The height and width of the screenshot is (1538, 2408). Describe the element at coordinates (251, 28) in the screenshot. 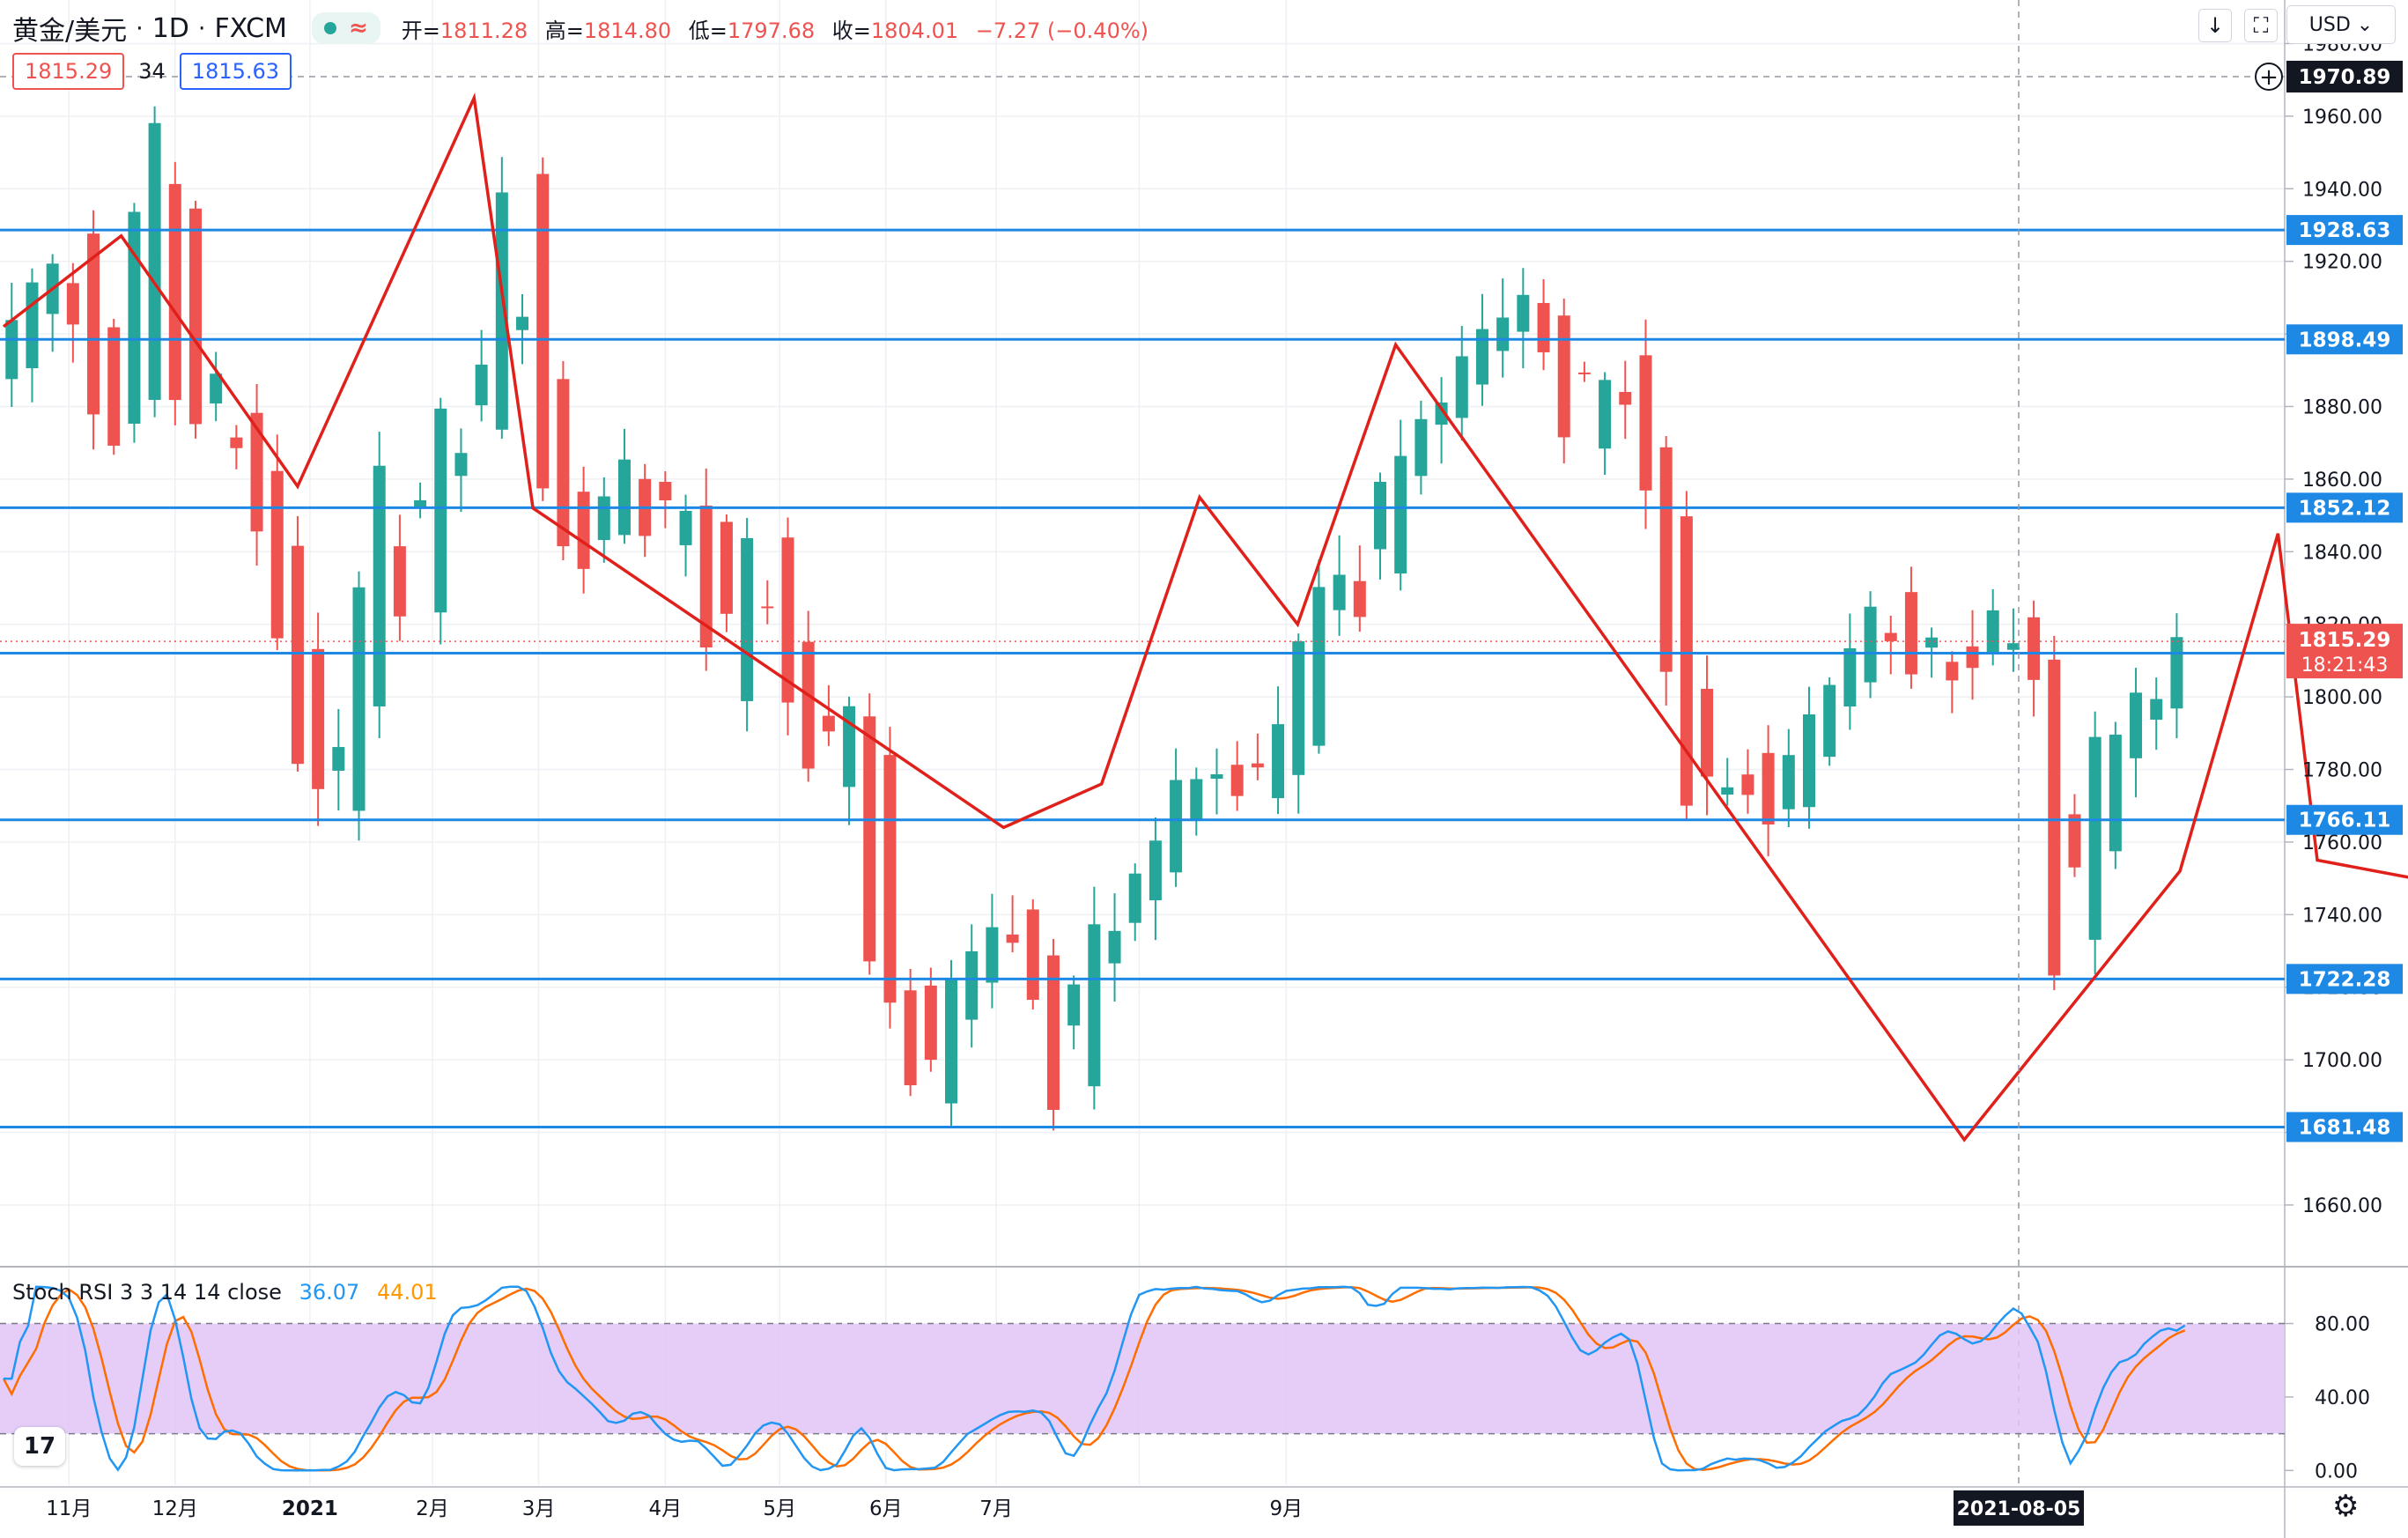

I see `exchange-label: FXCM` at that location.